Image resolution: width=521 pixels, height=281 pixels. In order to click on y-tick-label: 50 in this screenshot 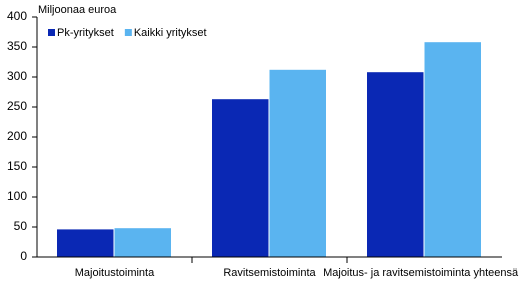, I will do `click(21, 226)`.